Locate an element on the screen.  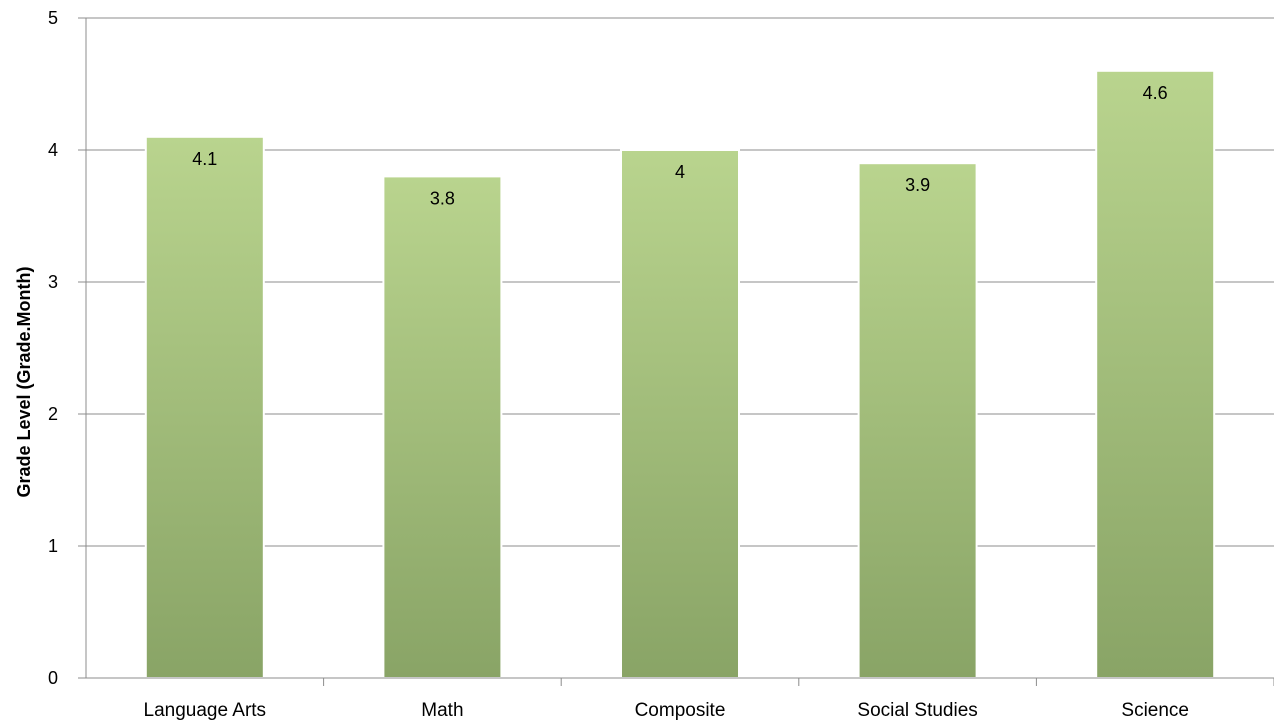
y-tick-label: 0 is located at coordinates (53, 678).